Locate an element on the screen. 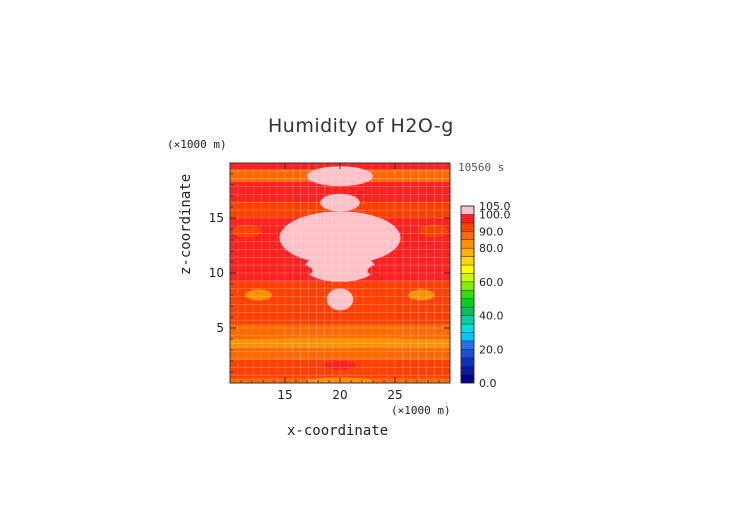 The height and width of the screenshot is (532, 752). colorbar-label: 105.0 is located at coordinates (495, 206).